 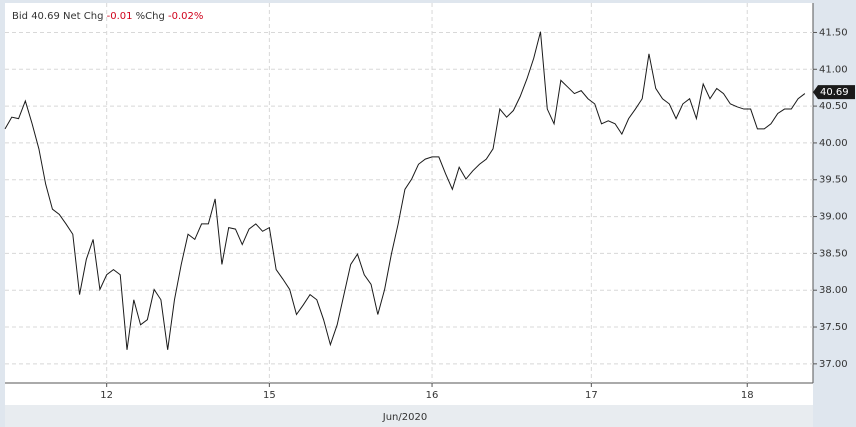 What do you see at coordinates (833, 180) in the screenshot?
I see `y-tick-label: 39.50` at bounding box center [833, 180].